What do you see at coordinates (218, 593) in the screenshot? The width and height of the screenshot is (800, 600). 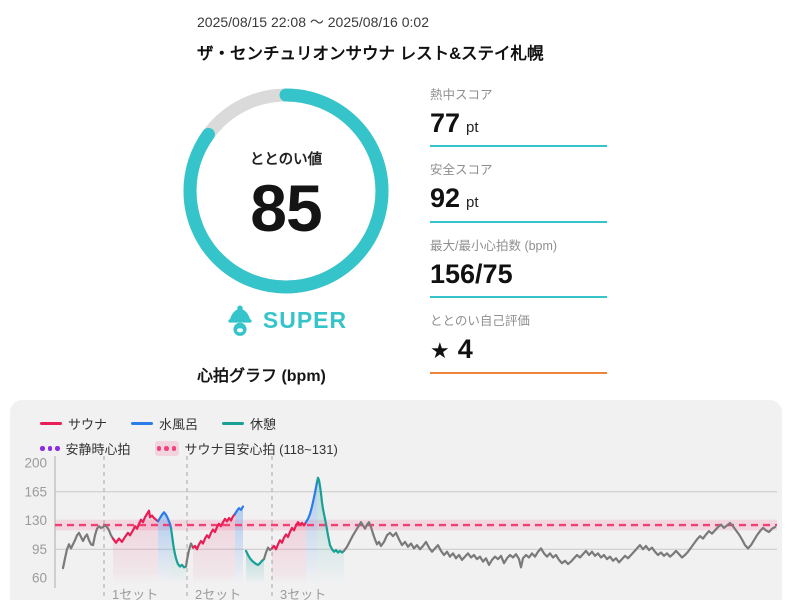 I see `set-marker-label: 2セット` at bounding box center [218, 593].